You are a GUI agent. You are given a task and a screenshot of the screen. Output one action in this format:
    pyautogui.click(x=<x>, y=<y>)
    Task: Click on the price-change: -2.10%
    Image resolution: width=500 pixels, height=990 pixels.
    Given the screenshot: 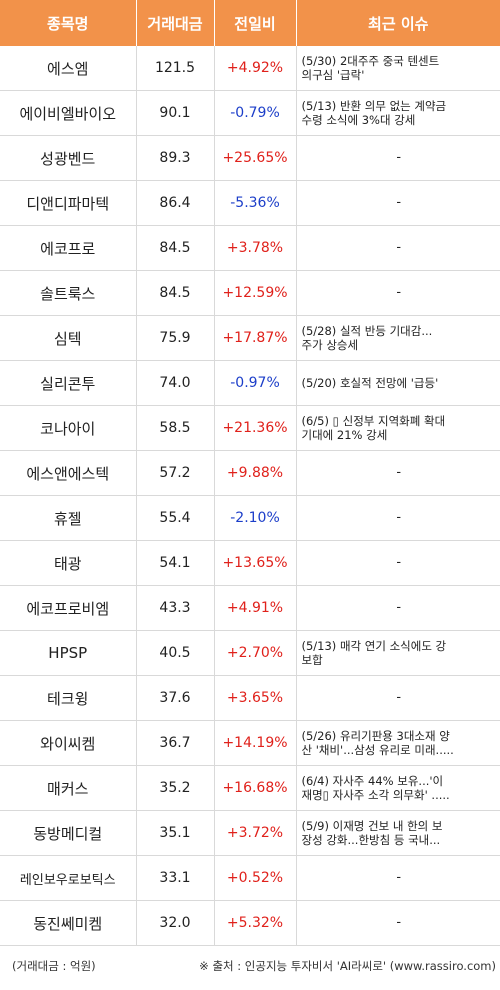 What is the action you would take?
    pyautogui.click(x=255, y=518)
    